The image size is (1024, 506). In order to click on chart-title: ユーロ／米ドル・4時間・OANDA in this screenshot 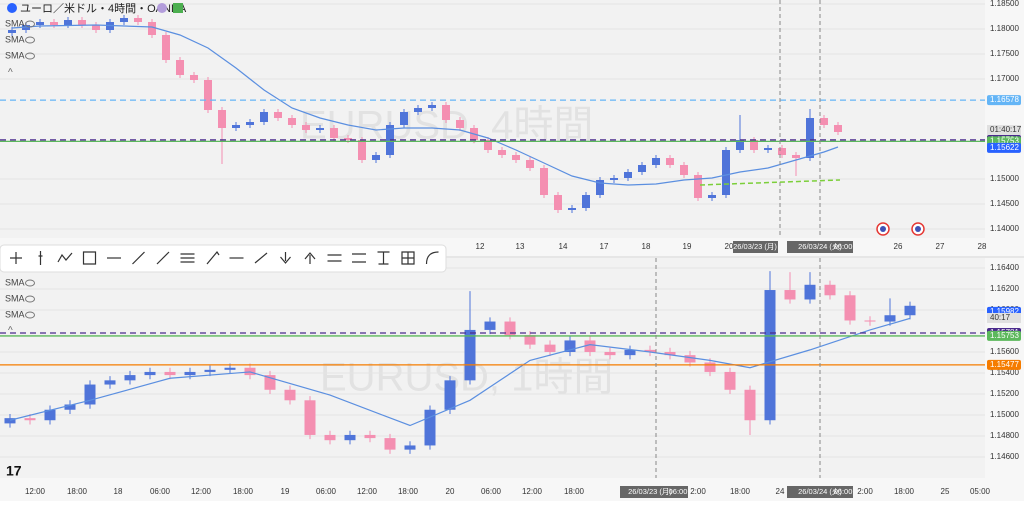, I will do `click(103, 8)`.